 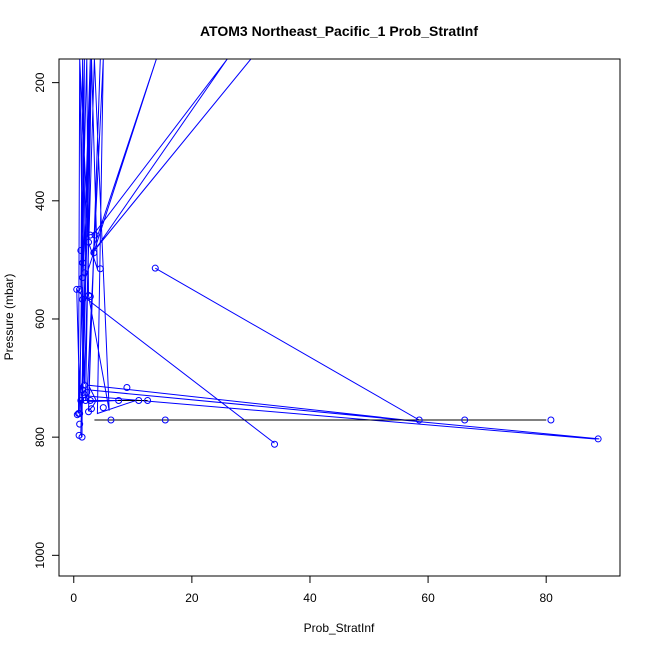 What do you see at coordinates (40, 555) in the screenshot?
I see `y-tick-label: 1000` at bounding box center [40, 555].